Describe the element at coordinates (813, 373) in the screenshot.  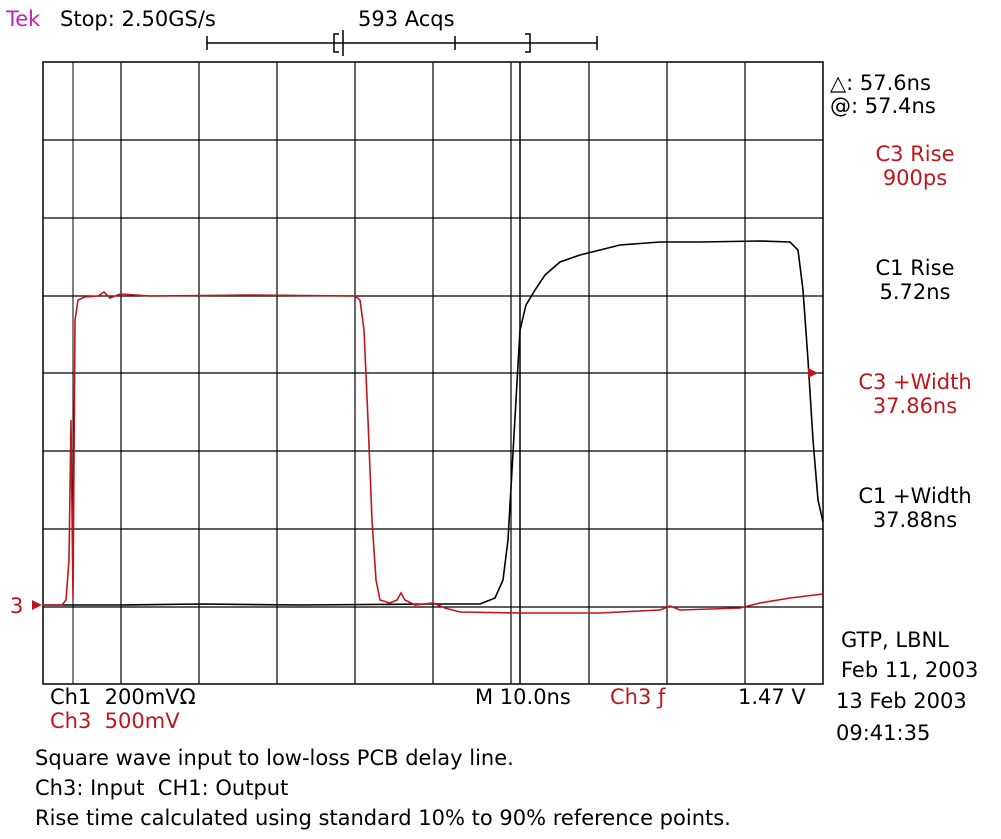
I see `trigger-marker` at that location.